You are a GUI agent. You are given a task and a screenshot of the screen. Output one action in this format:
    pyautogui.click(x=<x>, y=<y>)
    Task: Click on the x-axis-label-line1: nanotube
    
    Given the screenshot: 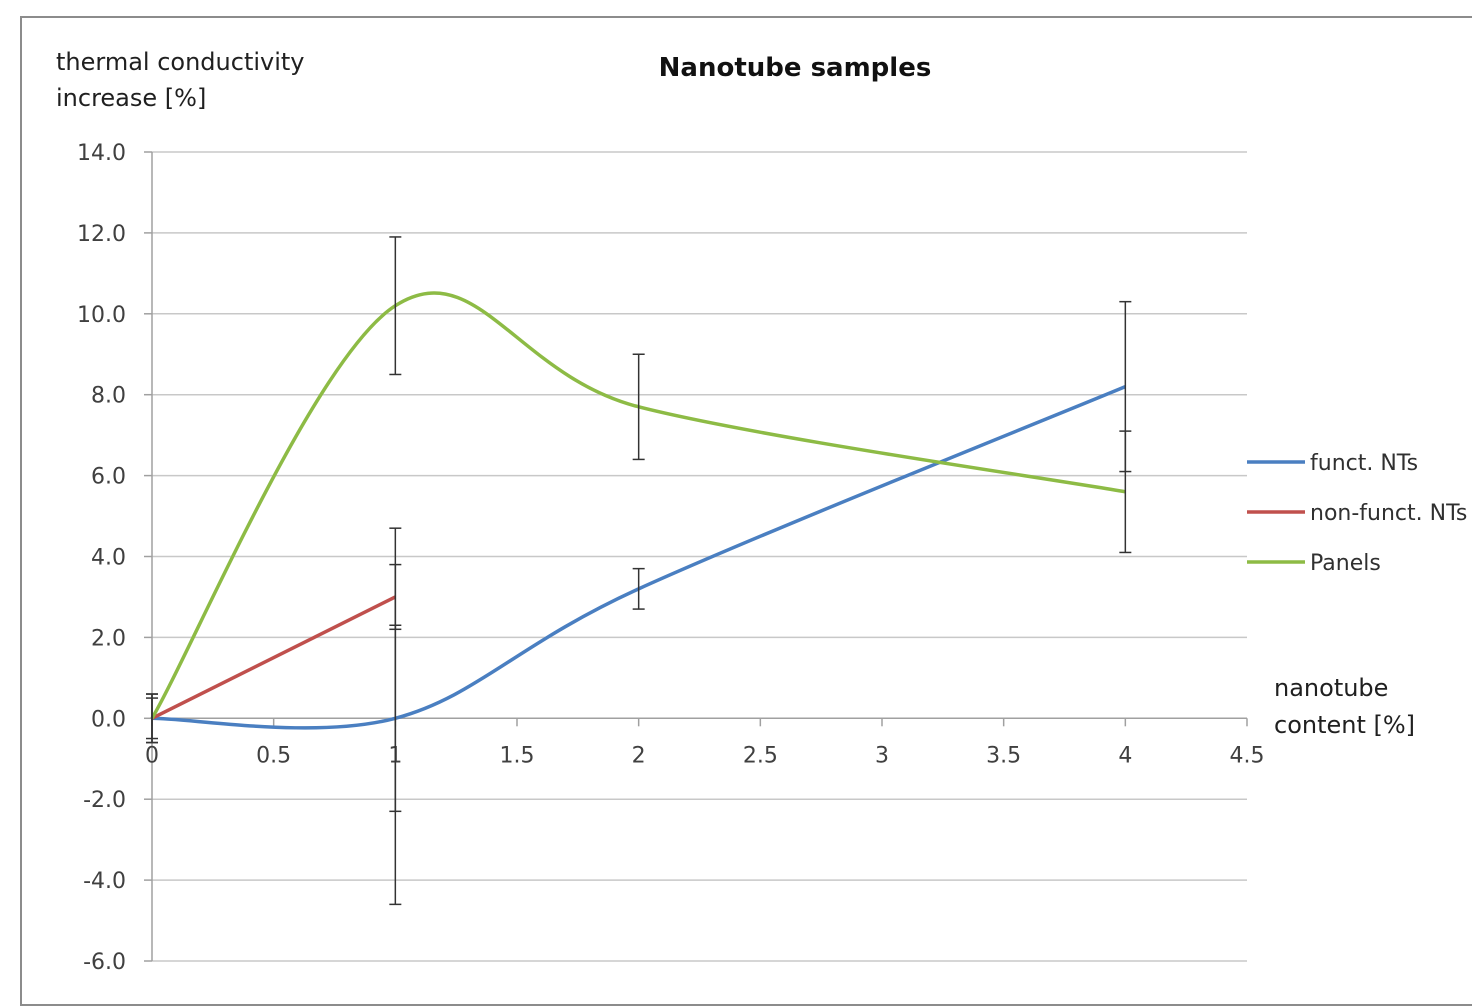 What is the action you would take?
    pyautogui.click(x=1331, y=688)
    